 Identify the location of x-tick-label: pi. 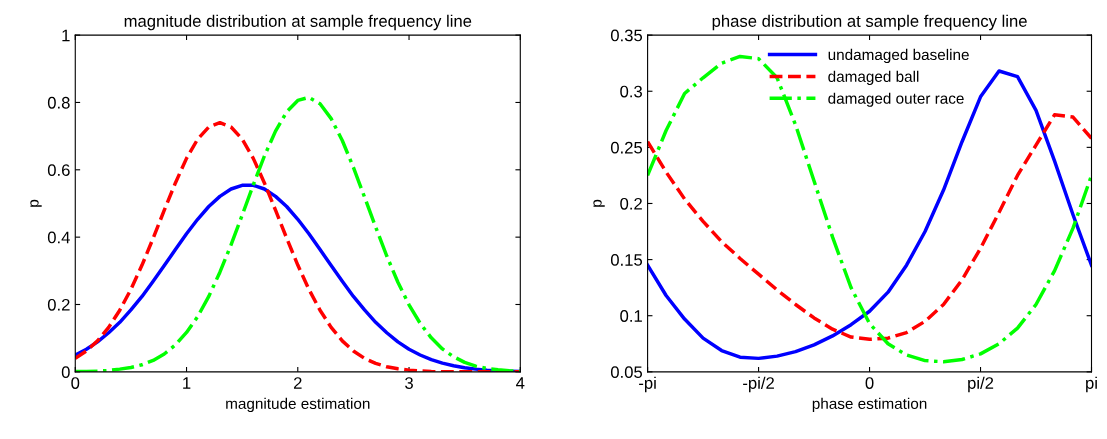
(1091, 384).